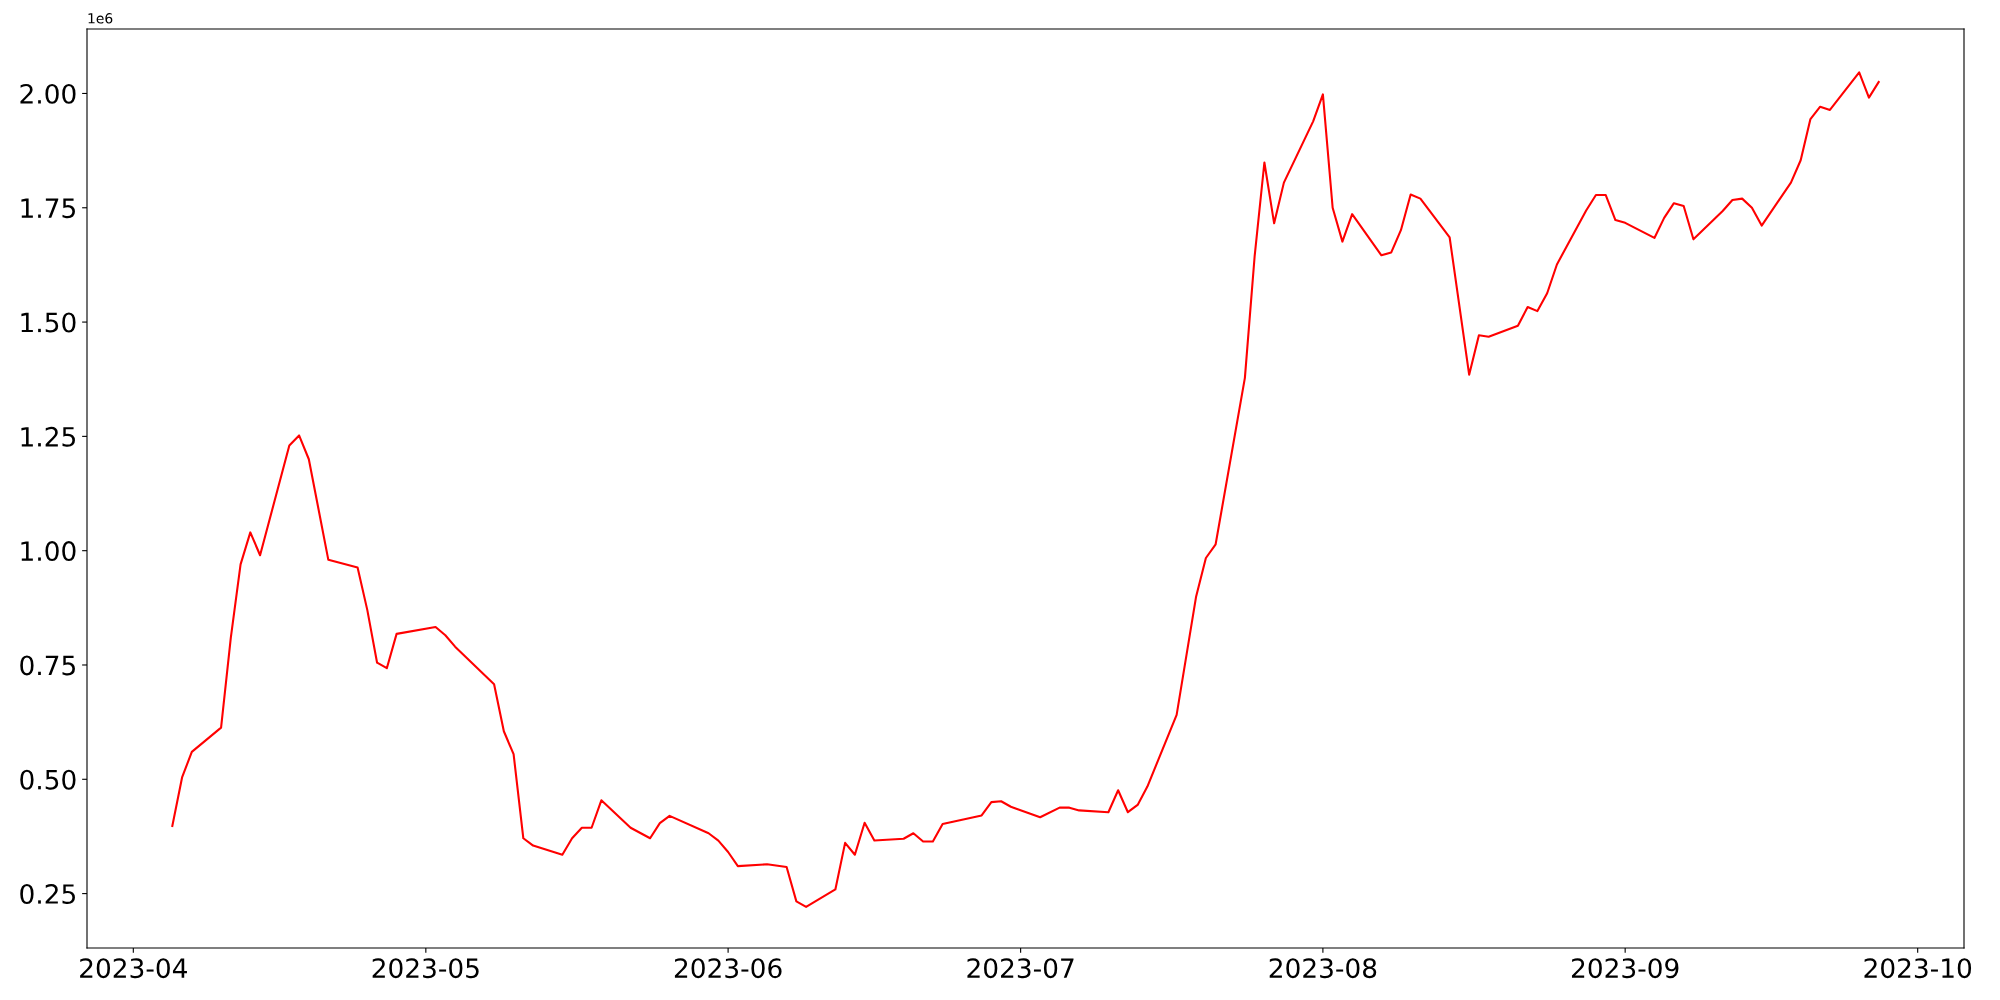 This screenshot has height=1000, width=2000. Describe the element at coordinates (1323, 968) in the screenshot. I see `x-tick-label: 2023-08` at that location.